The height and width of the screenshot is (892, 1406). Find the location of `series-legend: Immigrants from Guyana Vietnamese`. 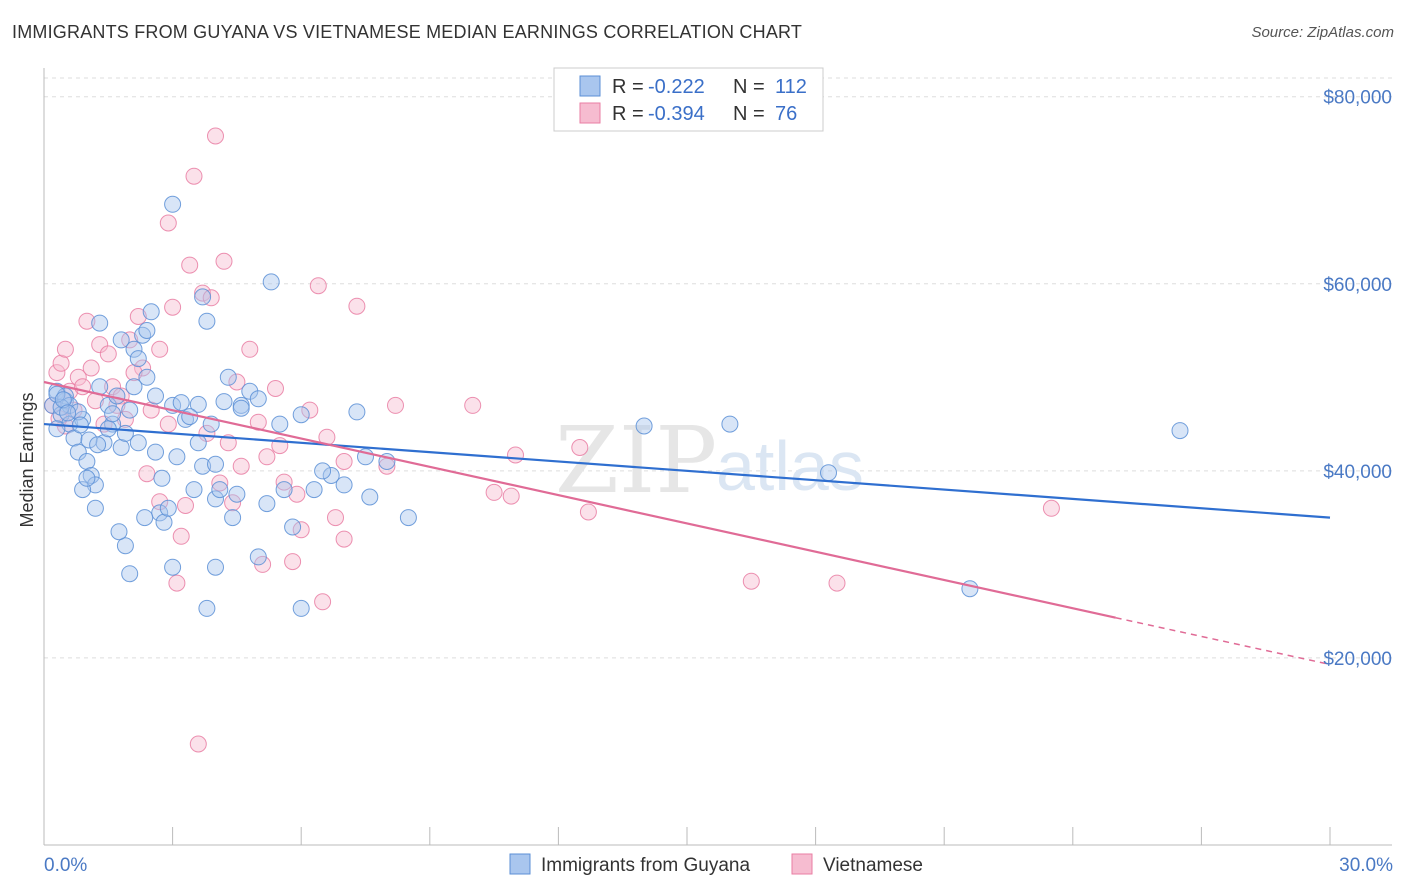

series-legend: Immigrants from Guyana Vietnamese is located at coordinates (716, 864).